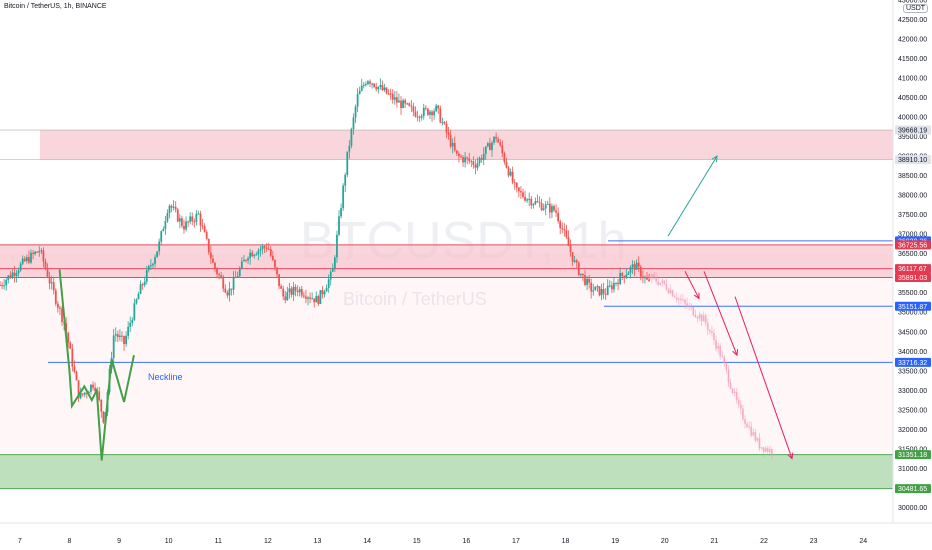  I want to click on y-tick-label: 33500.00, so click(912, 371).